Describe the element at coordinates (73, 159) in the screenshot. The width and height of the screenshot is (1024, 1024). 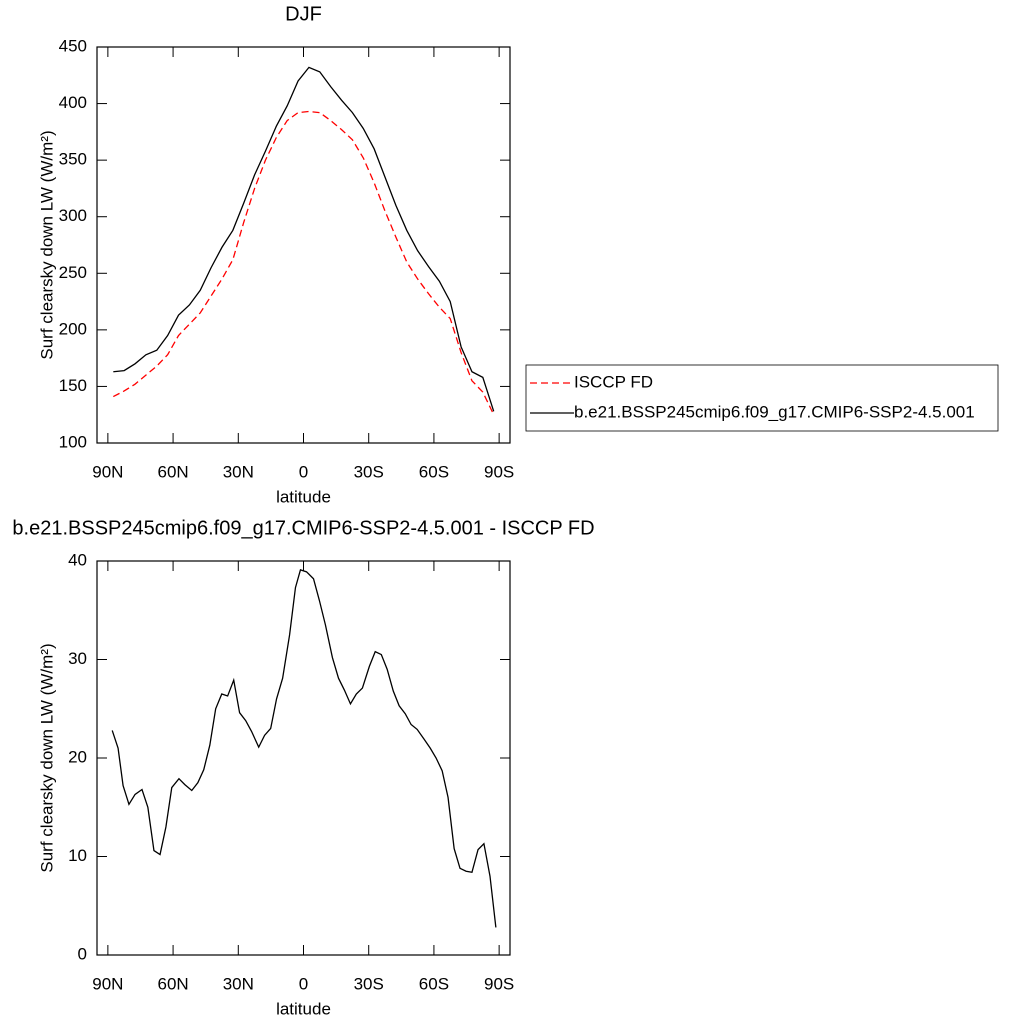
I see `y-tick-label: 350` at that location.